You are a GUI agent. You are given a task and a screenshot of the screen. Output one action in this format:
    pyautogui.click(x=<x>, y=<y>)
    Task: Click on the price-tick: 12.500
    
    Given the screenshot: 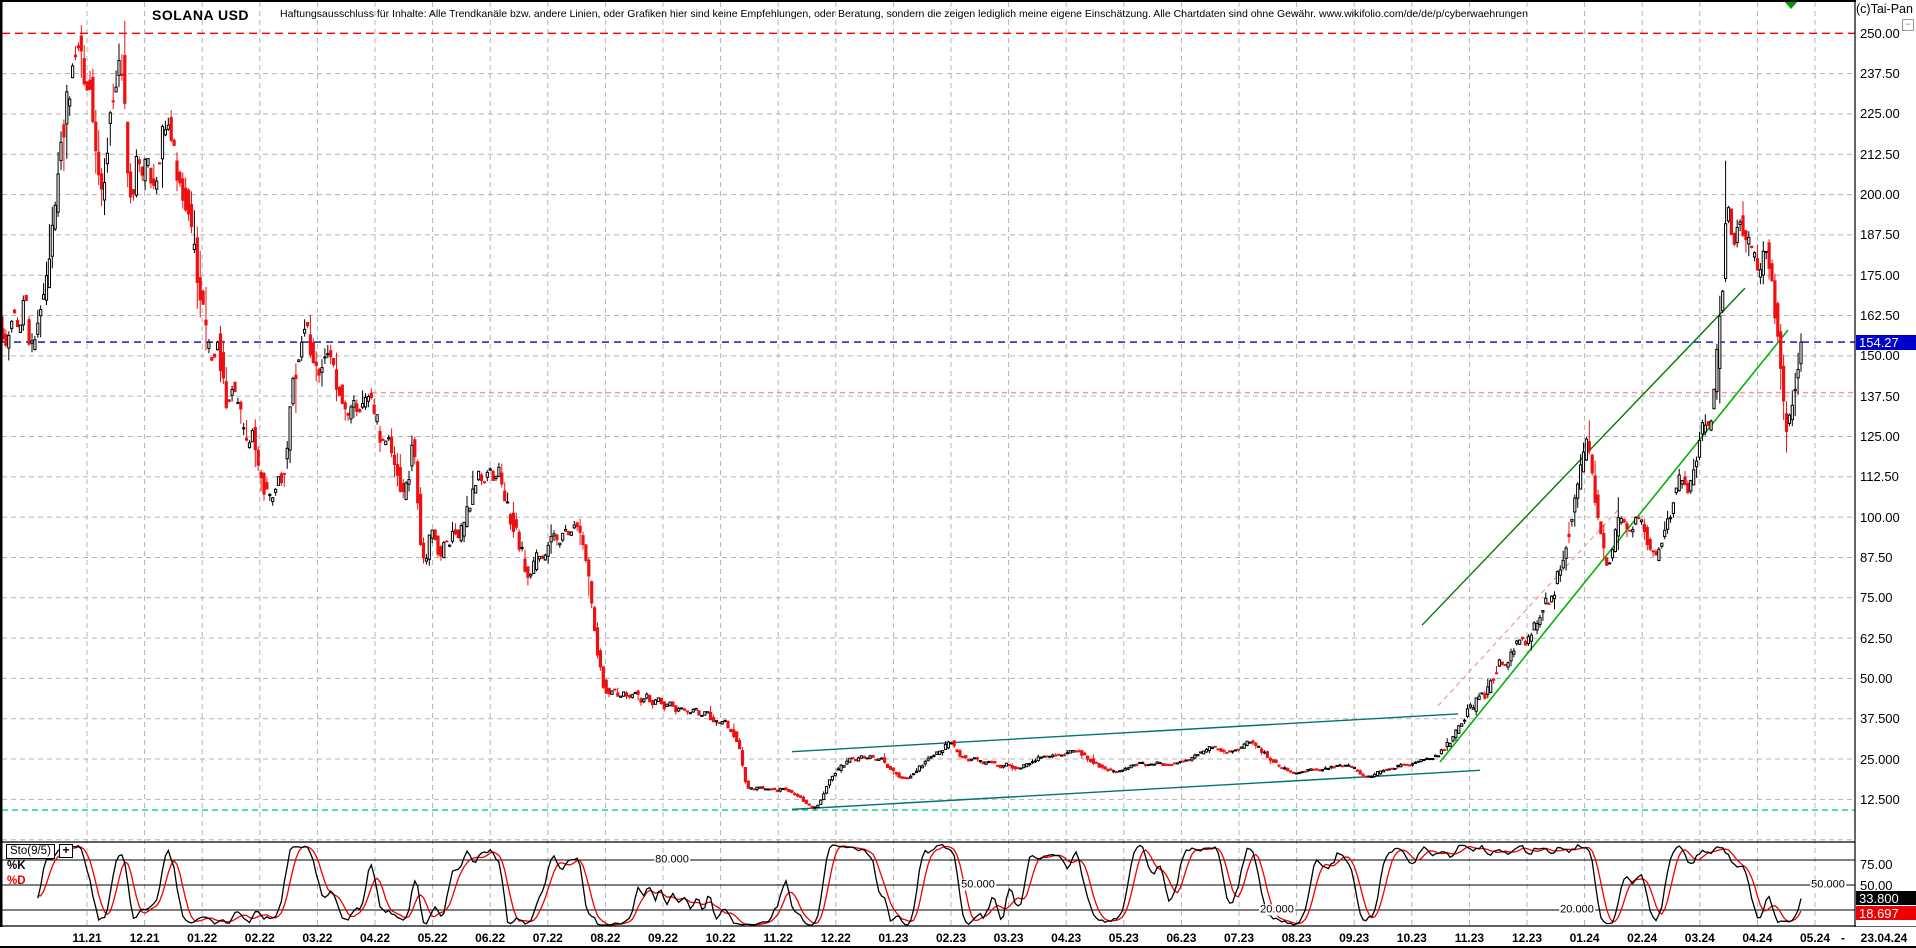 What is the action you would take?
    pyautogui.click(x=1880, y=799)
    